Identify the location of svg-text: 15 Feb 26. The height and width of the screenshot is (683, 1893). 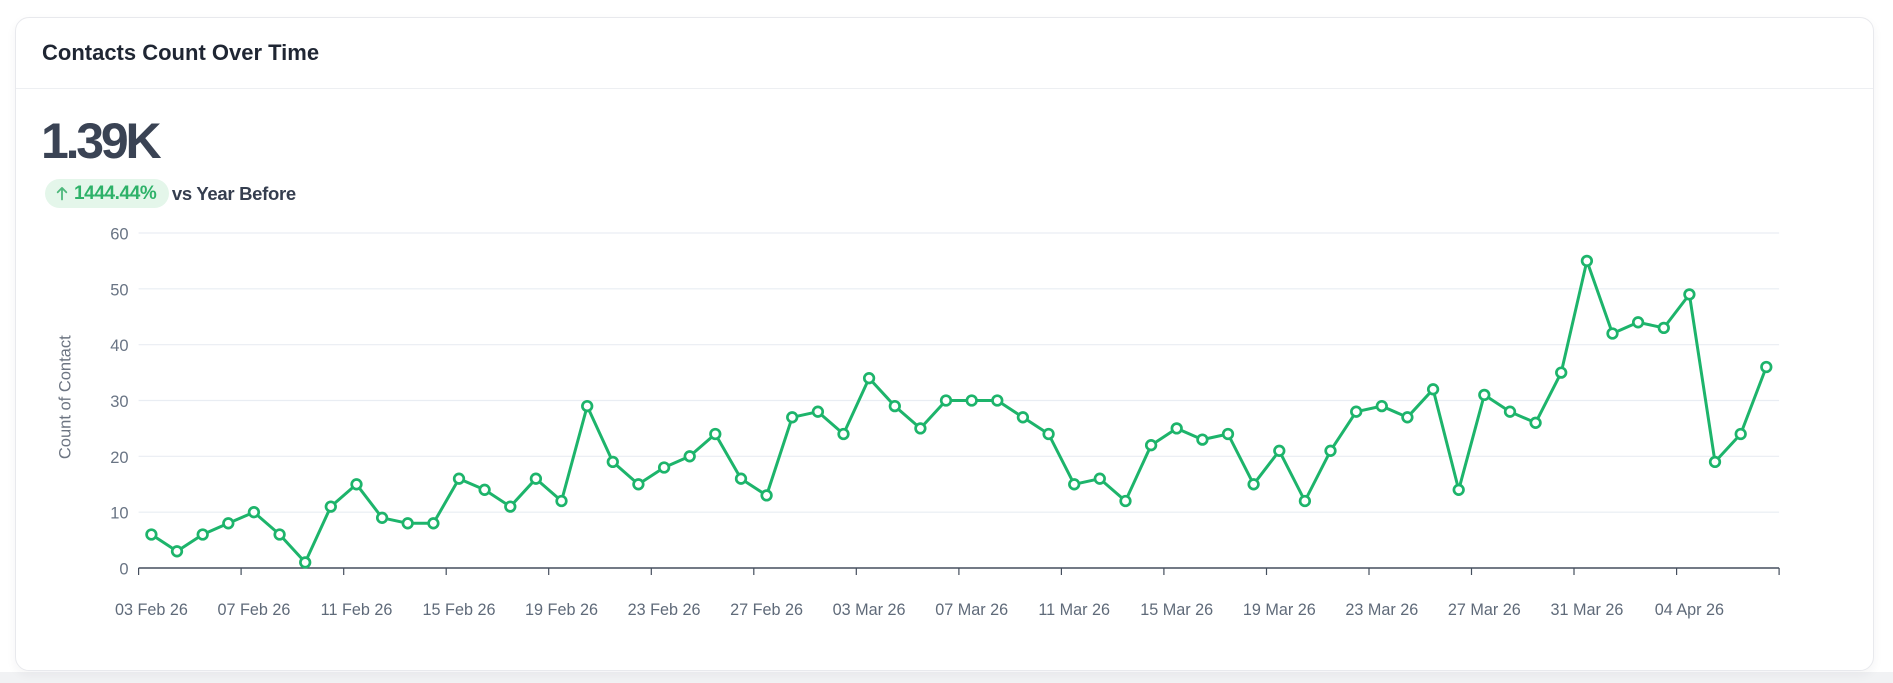
(459, 610).